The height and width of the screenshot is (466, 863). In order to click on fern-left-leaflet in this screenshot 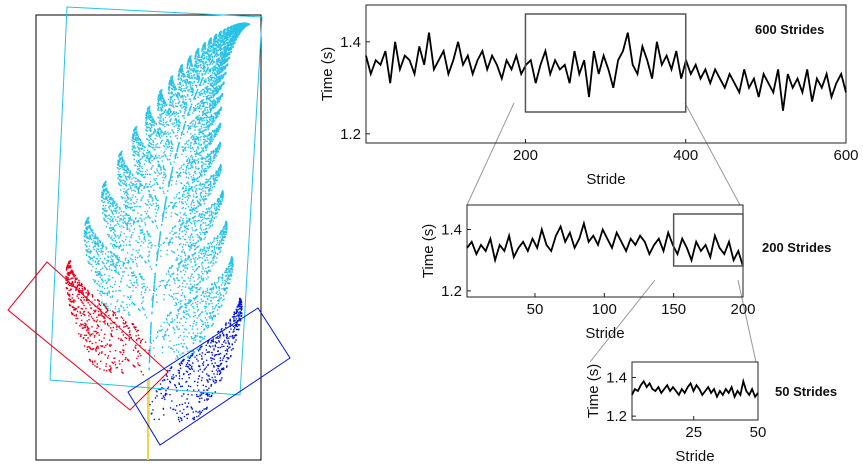, I will do `click(107, 318)`.